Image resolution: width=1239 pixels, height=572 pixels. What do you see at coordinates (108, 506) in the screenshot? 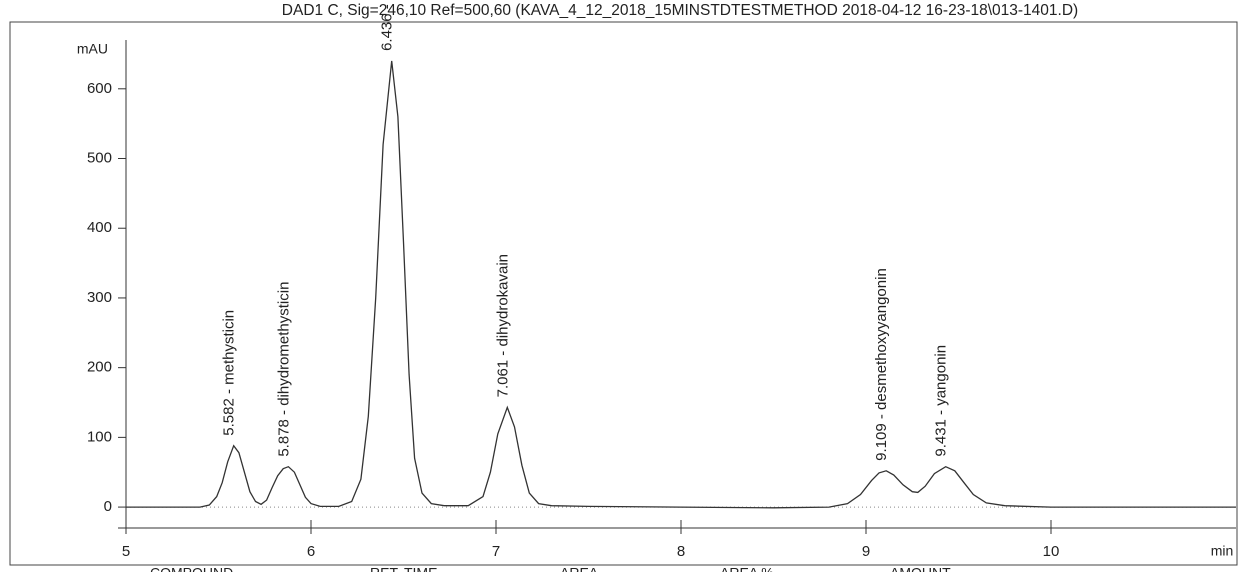
I see `y-tick-label: 0` at bounding box center [108, 506].